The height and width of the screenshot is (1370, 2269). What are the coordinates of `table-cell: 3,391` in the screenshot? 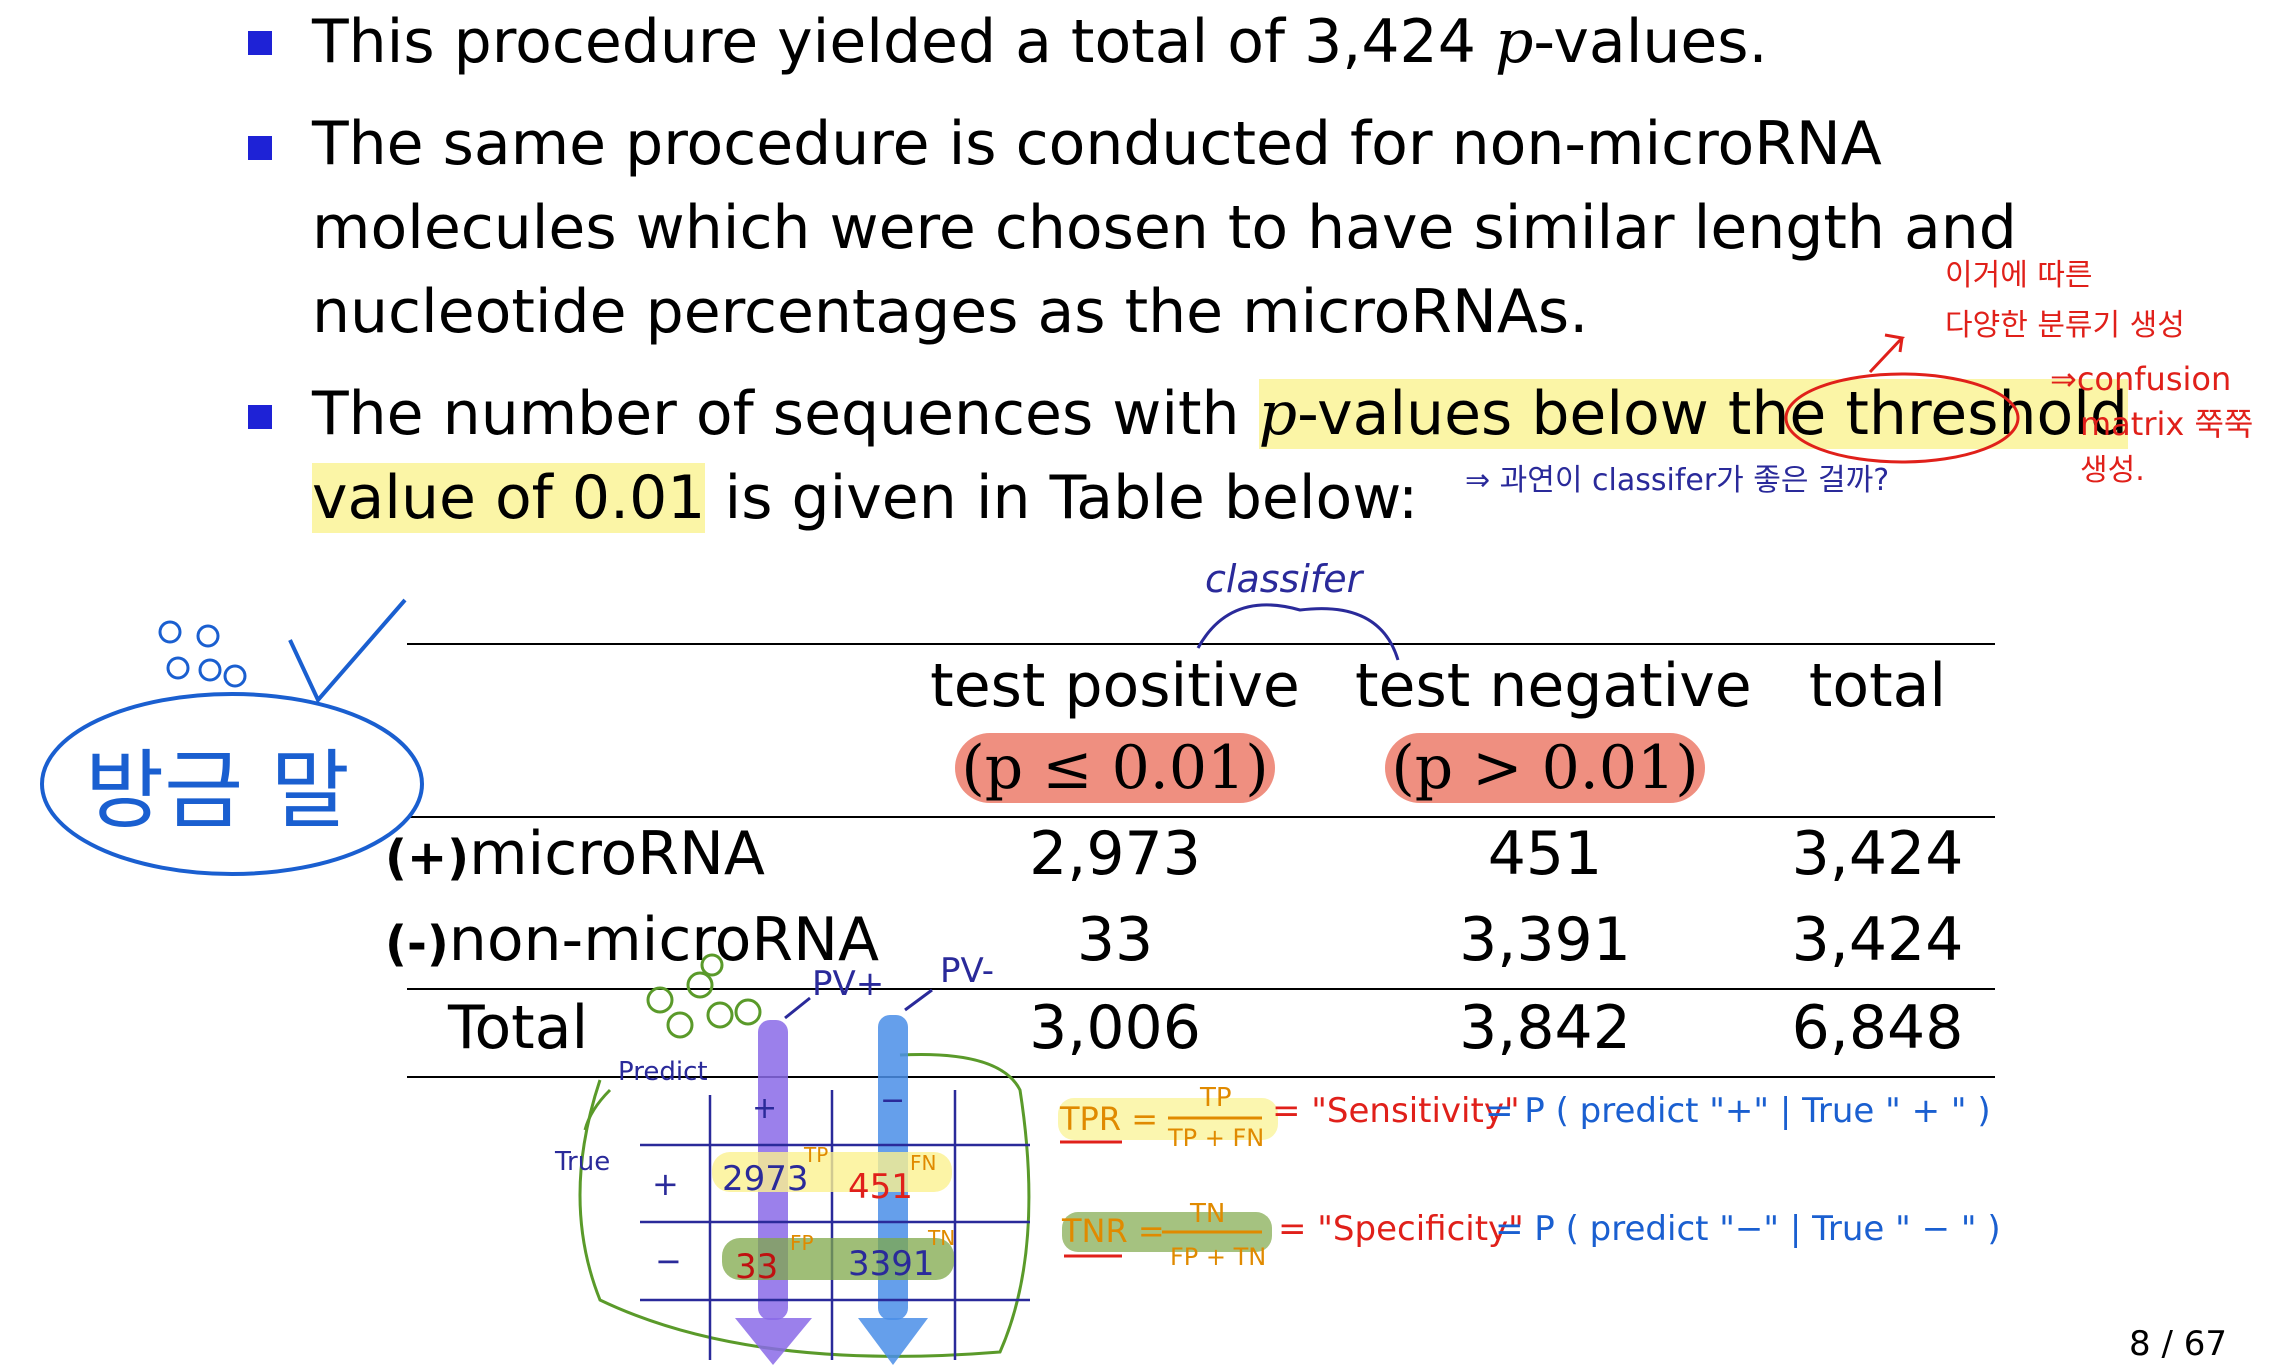 It's located at (1545, 940).